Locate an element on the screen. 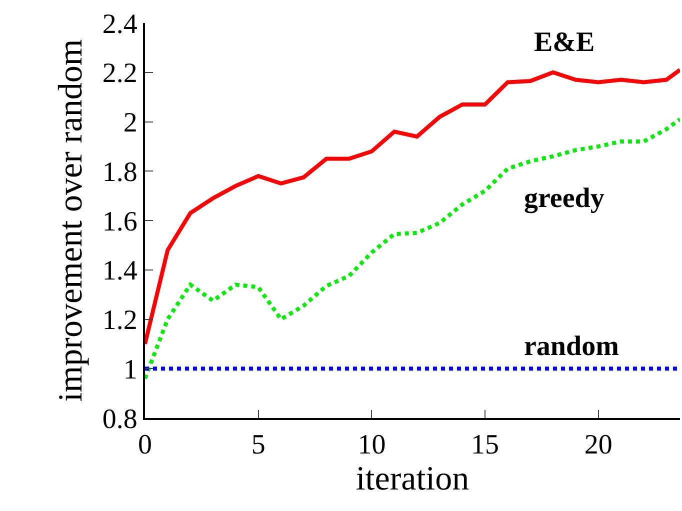 Image resolution: width=682 pixels, height=511 pixels. y-tick-label: 2 is located at coordinates (130, 123).